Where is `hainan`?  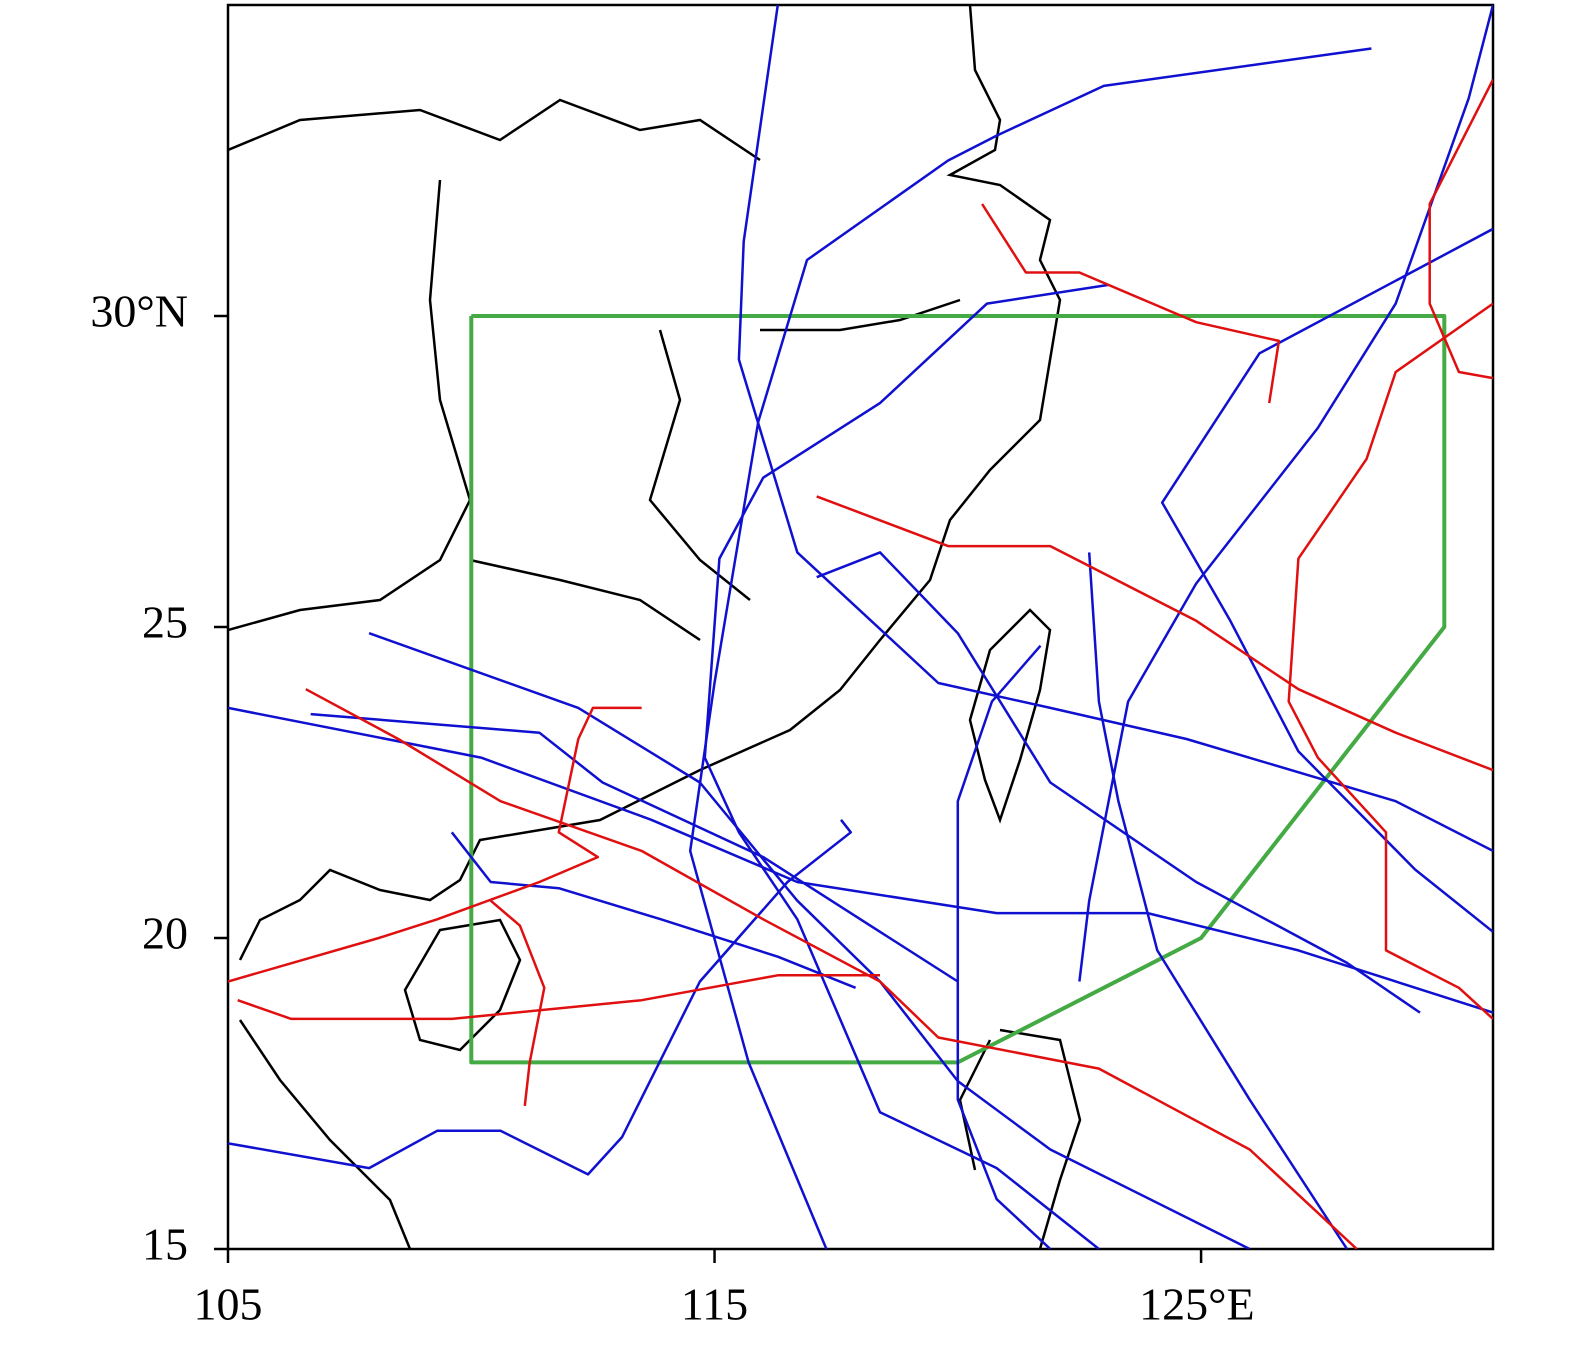 hainan is located at coordinates (462, 985).